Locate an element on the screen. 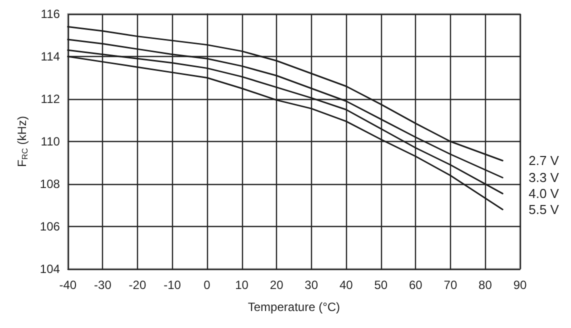 This screenshot has height=328, width=571. x-tick-label: 50 is located at coordinates (381, 285).